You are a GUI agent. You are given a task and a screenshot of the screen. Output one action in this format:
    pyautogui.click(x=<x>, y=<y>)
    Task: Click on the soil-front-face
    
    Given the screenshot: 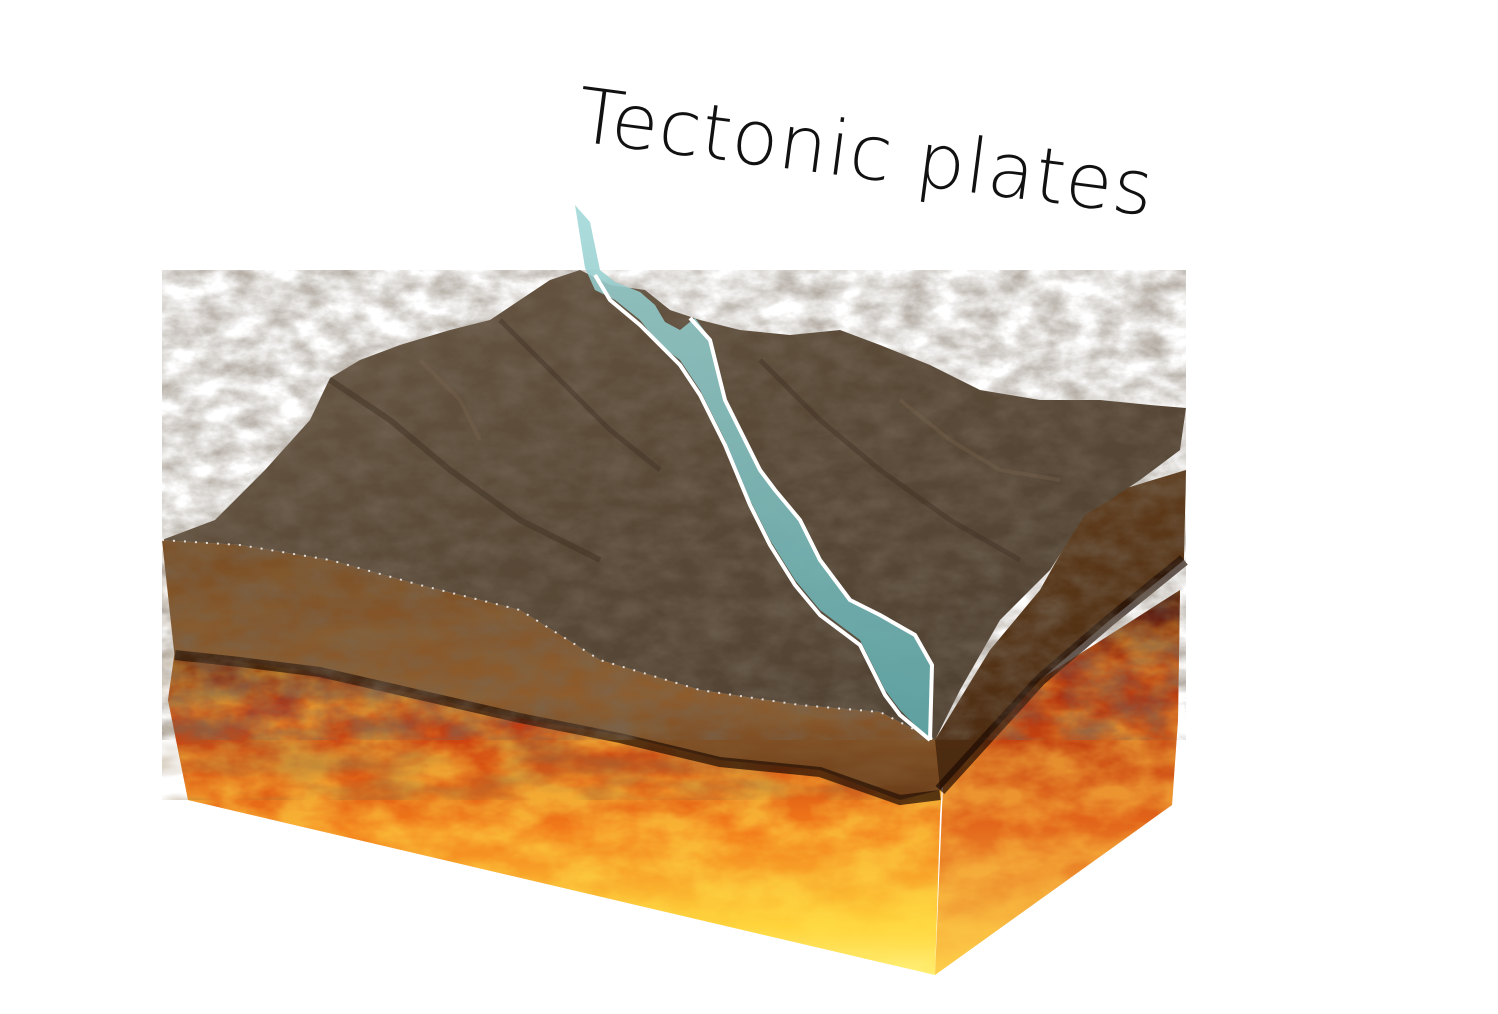 What is the action you would take?
    pyautogui.click(x=551, y=672)
    